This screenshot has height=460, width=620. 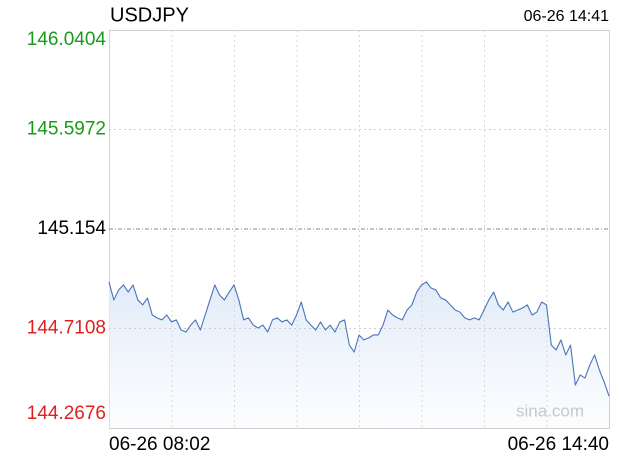 I want to click on y-tick-label: 146.0404, so click(x=67, y=39).